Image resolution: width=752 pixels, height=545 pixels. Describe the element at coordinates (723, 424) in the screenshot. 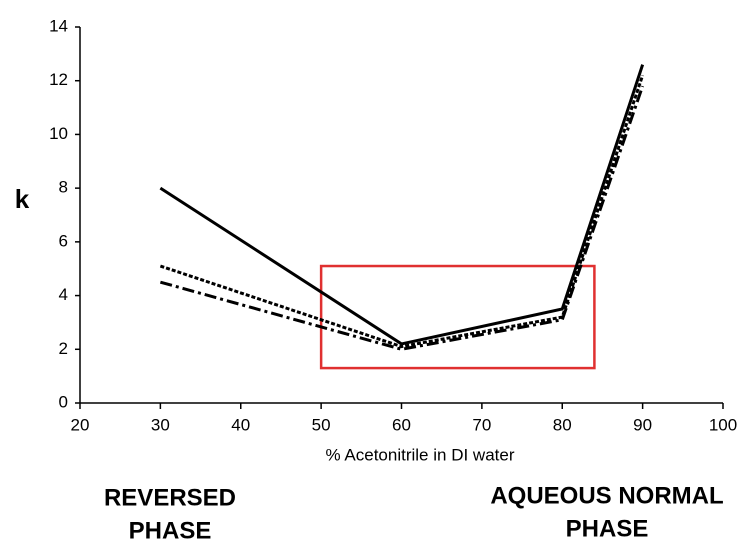

I see `x-tick-label: 100` at that location.